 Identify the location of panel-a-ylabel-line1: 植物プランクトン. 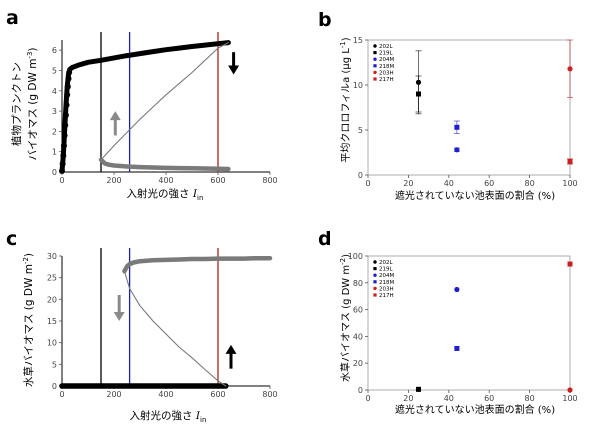
(16, 104).